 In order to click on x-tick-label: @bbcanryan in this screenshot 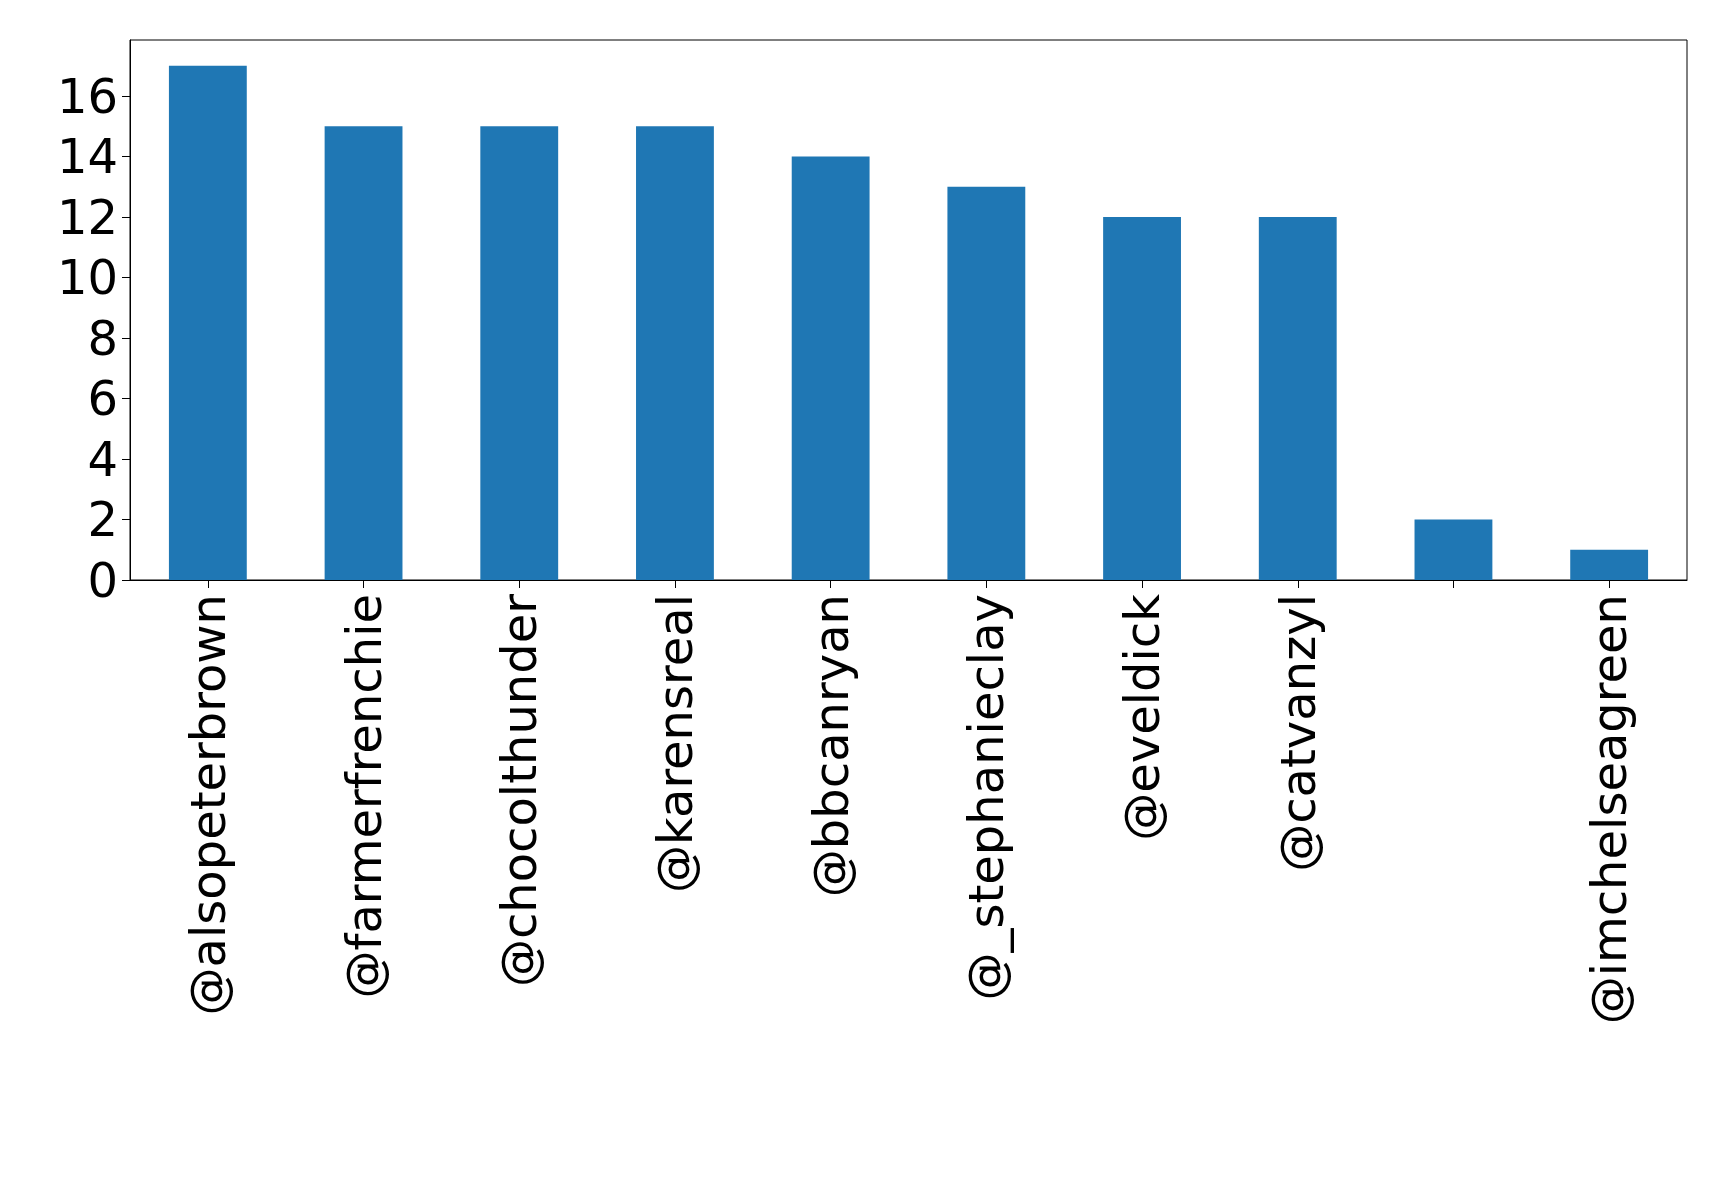, I will do `click(830, 746)`.